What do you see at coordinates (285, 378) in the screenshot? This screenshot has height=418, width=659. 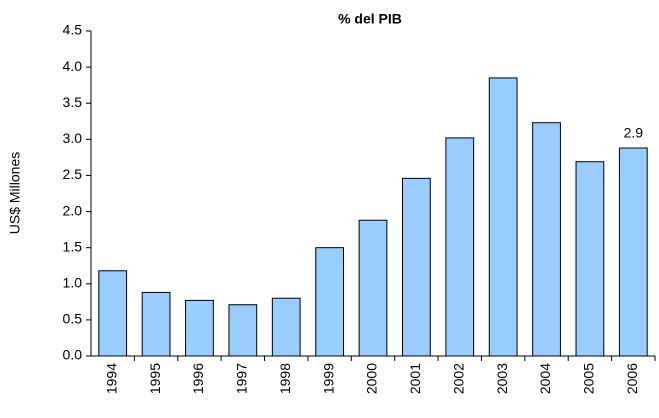 I see `x-tick-label: 1998` at bounding box center [285, 378].